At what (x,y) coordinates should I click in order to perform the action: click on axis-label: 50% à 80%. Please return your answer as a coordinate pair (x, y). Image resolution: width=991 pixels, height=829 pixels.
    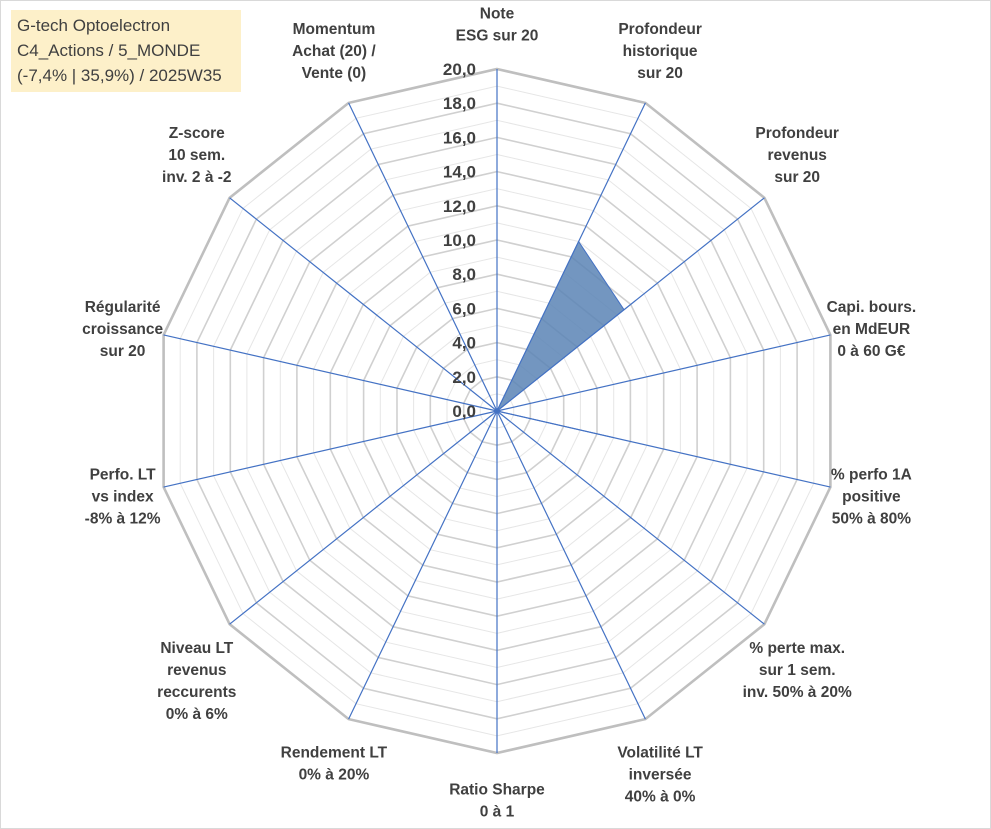
    Looking at the image, I should click on (871, 518).